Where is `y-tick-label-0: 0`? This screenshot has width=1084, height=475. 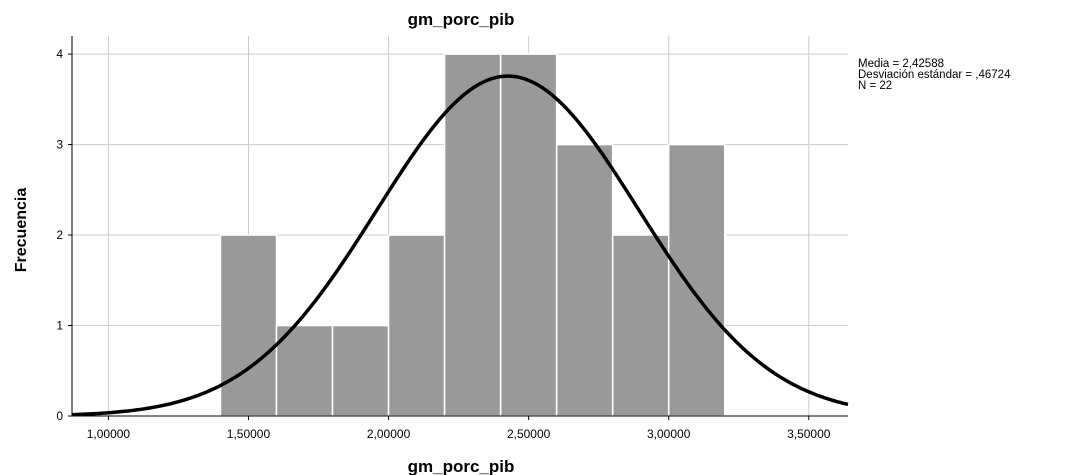 y-tick-label-0: 0 is located at coordinates (59, 416).